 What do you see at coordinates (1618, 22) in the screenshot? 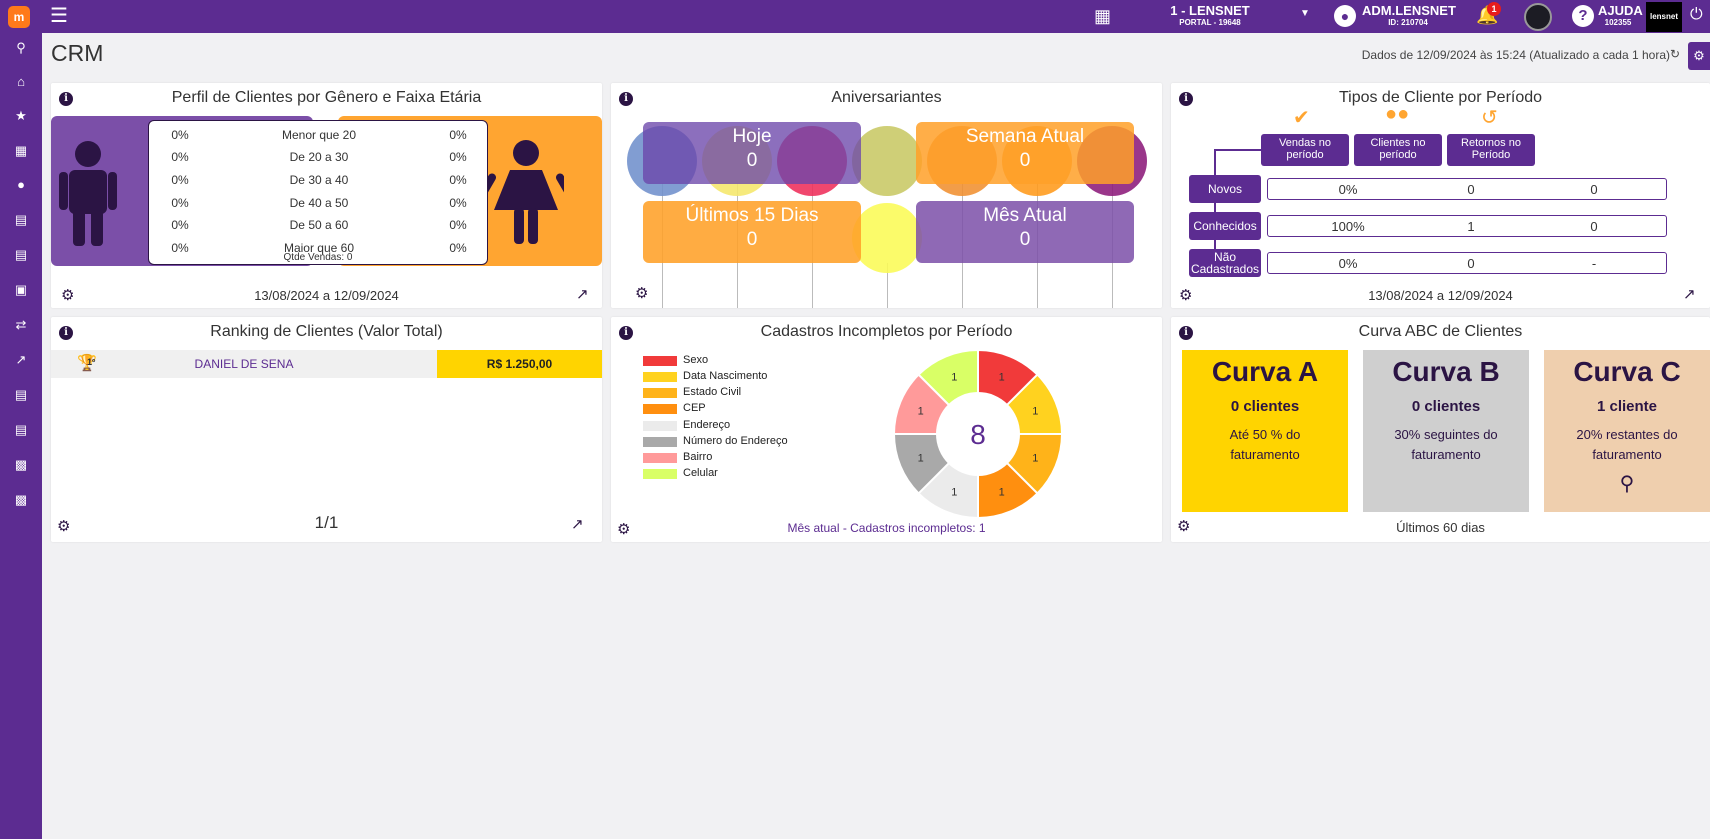
I see `help-sub: 102355` at bounding box center [1618, 22].